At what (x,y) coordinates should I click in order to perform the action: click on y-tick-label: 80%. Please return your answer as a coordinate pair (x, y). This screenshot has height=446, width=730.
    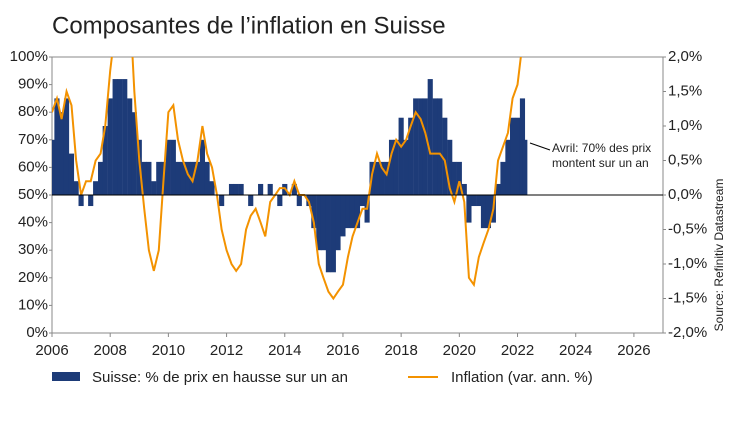
    Looking at the image, I should click on (33, 111).